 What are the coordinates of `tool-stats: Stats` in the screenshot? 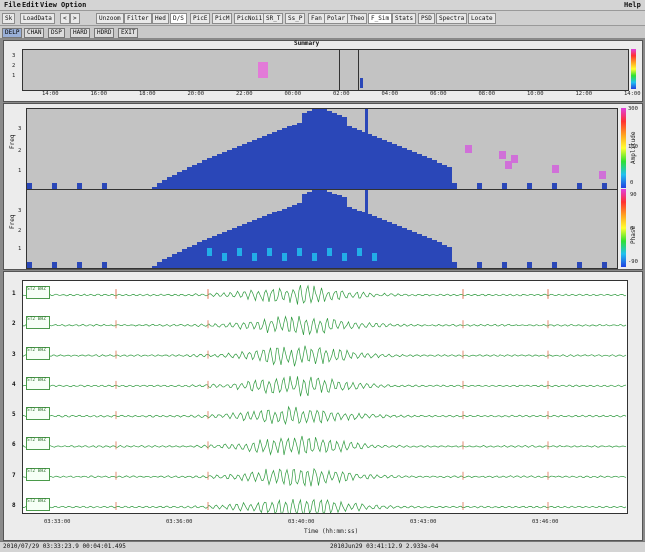 It's located at (404, 18).